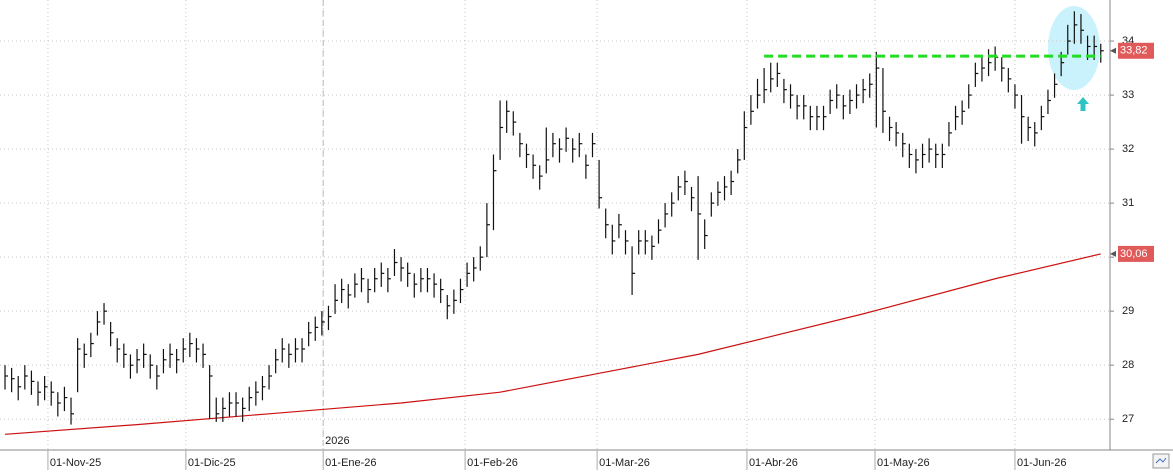 This screenshot has height=472, width=1173. Describe the element at coordinates (773, 463) in the screenshot. I see `x-tick-label: 01-Abr-26` at that location.